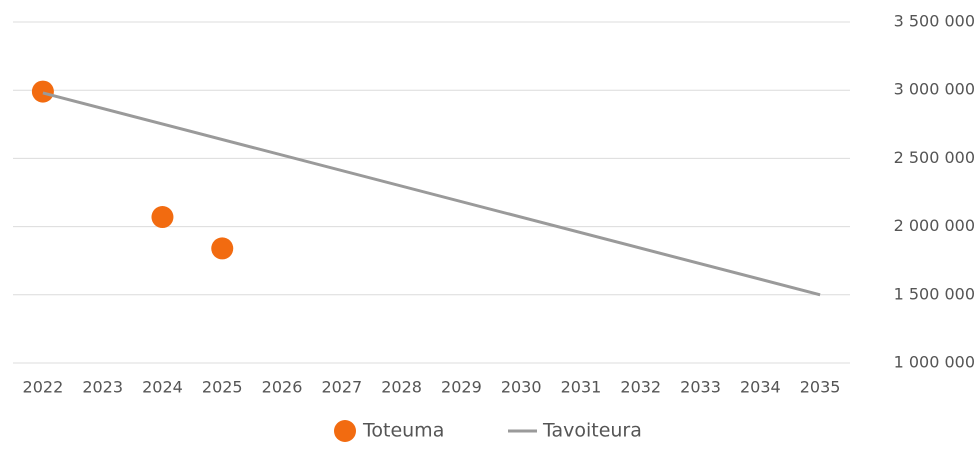 The image size is (977, 472). I want to click on x-tick-label: 2029, so click(461, 387).